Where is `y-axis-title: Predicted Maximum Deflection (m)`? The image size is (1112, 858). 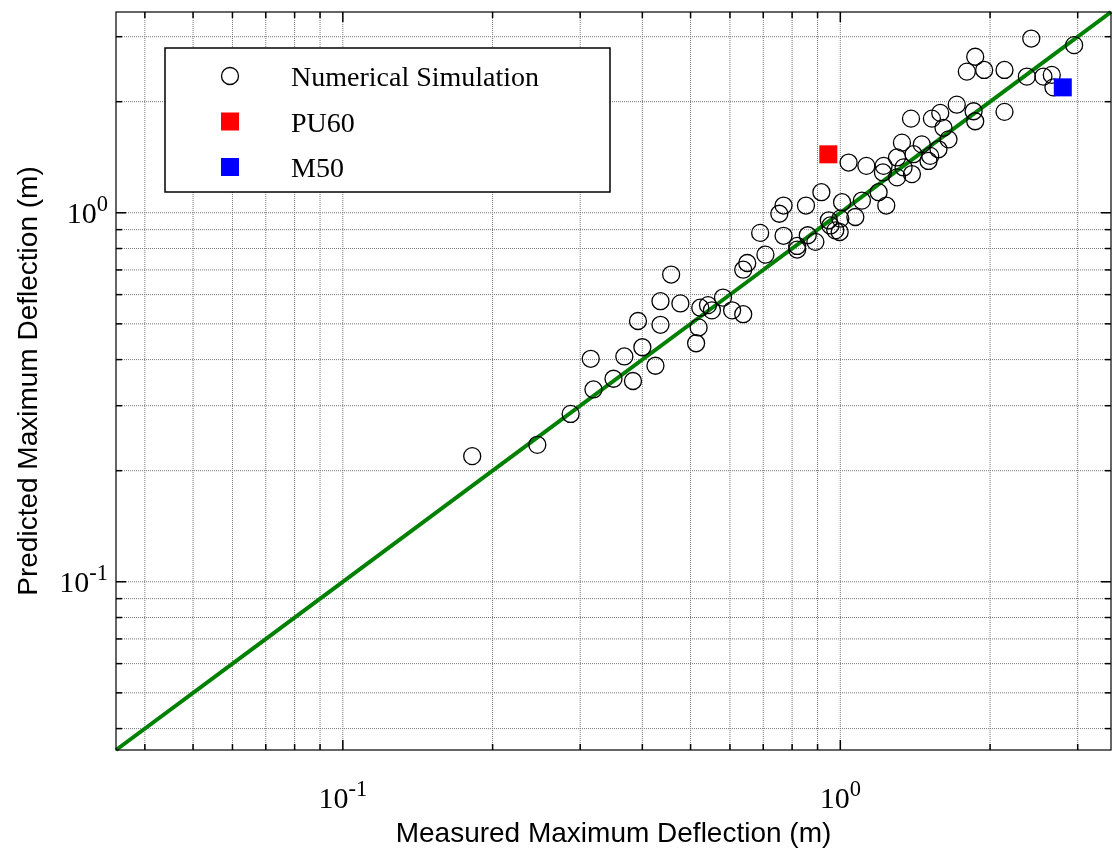 y-axis-title: Predicted Maximum Deflection (m) is located at coordinates (27, 381).